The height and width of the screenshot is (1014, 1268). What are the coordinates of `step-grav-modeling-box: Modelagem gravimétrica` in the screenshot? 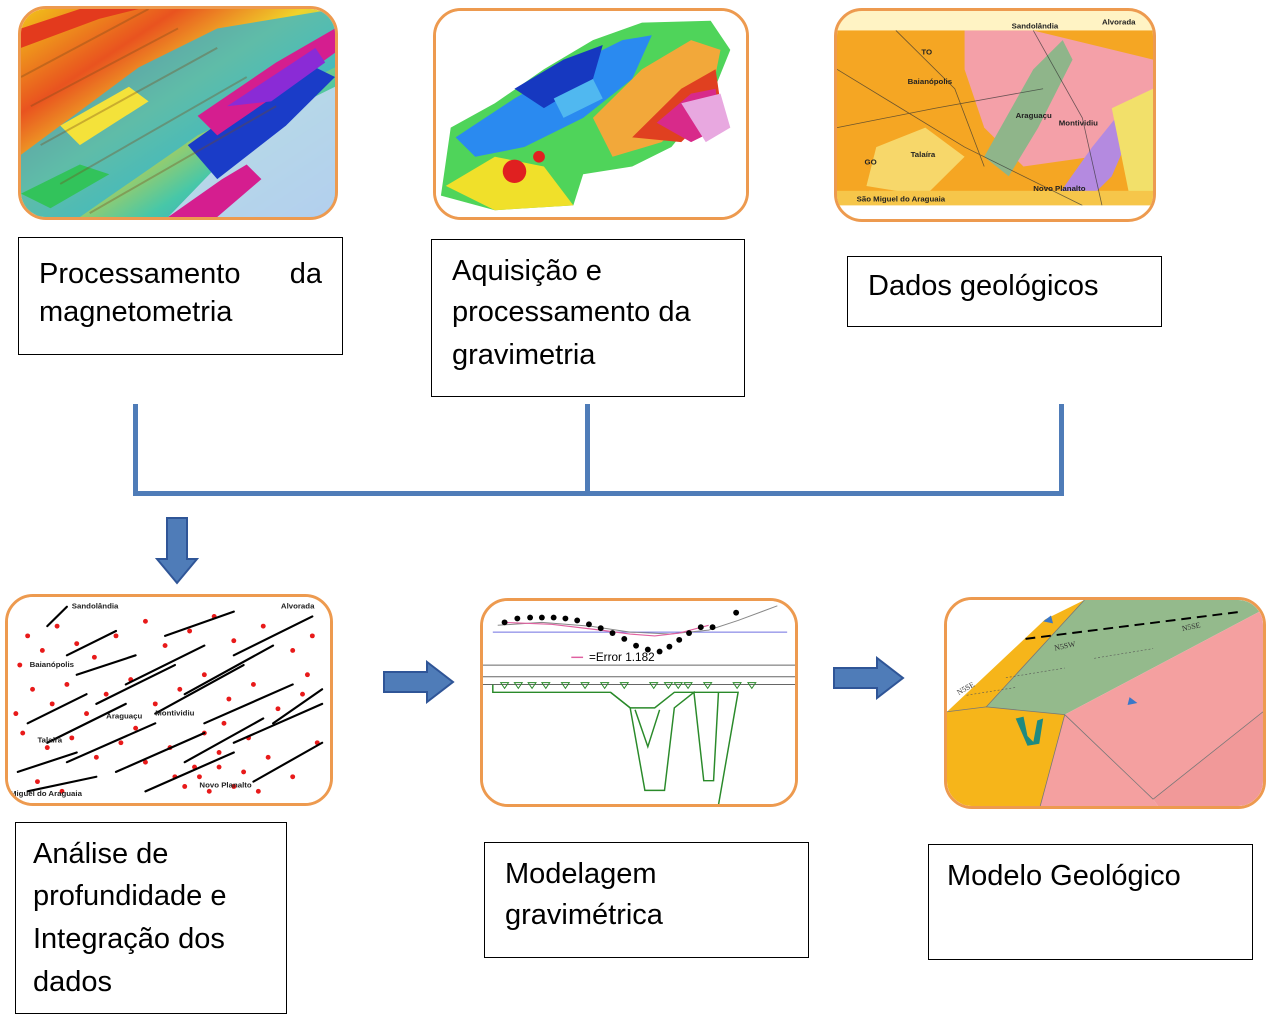 It's located at (646, 900).